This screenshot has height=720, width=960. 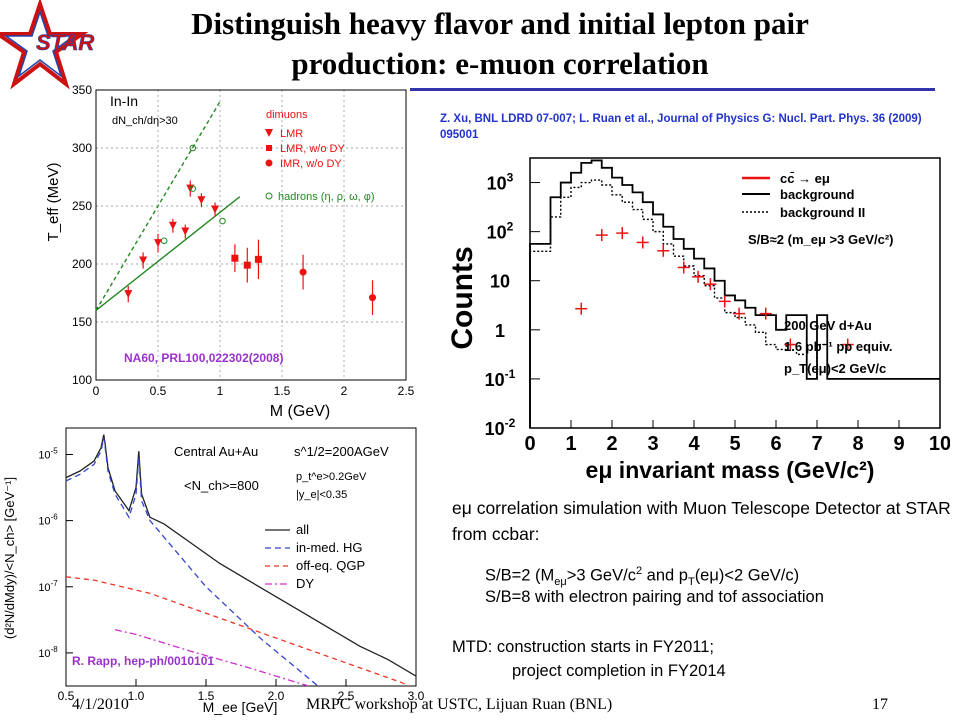 What do you see at coordinates (305, 583) in the screenshot?
I see `rapp-legend-dy: DY` at bounding box center [305, 583].